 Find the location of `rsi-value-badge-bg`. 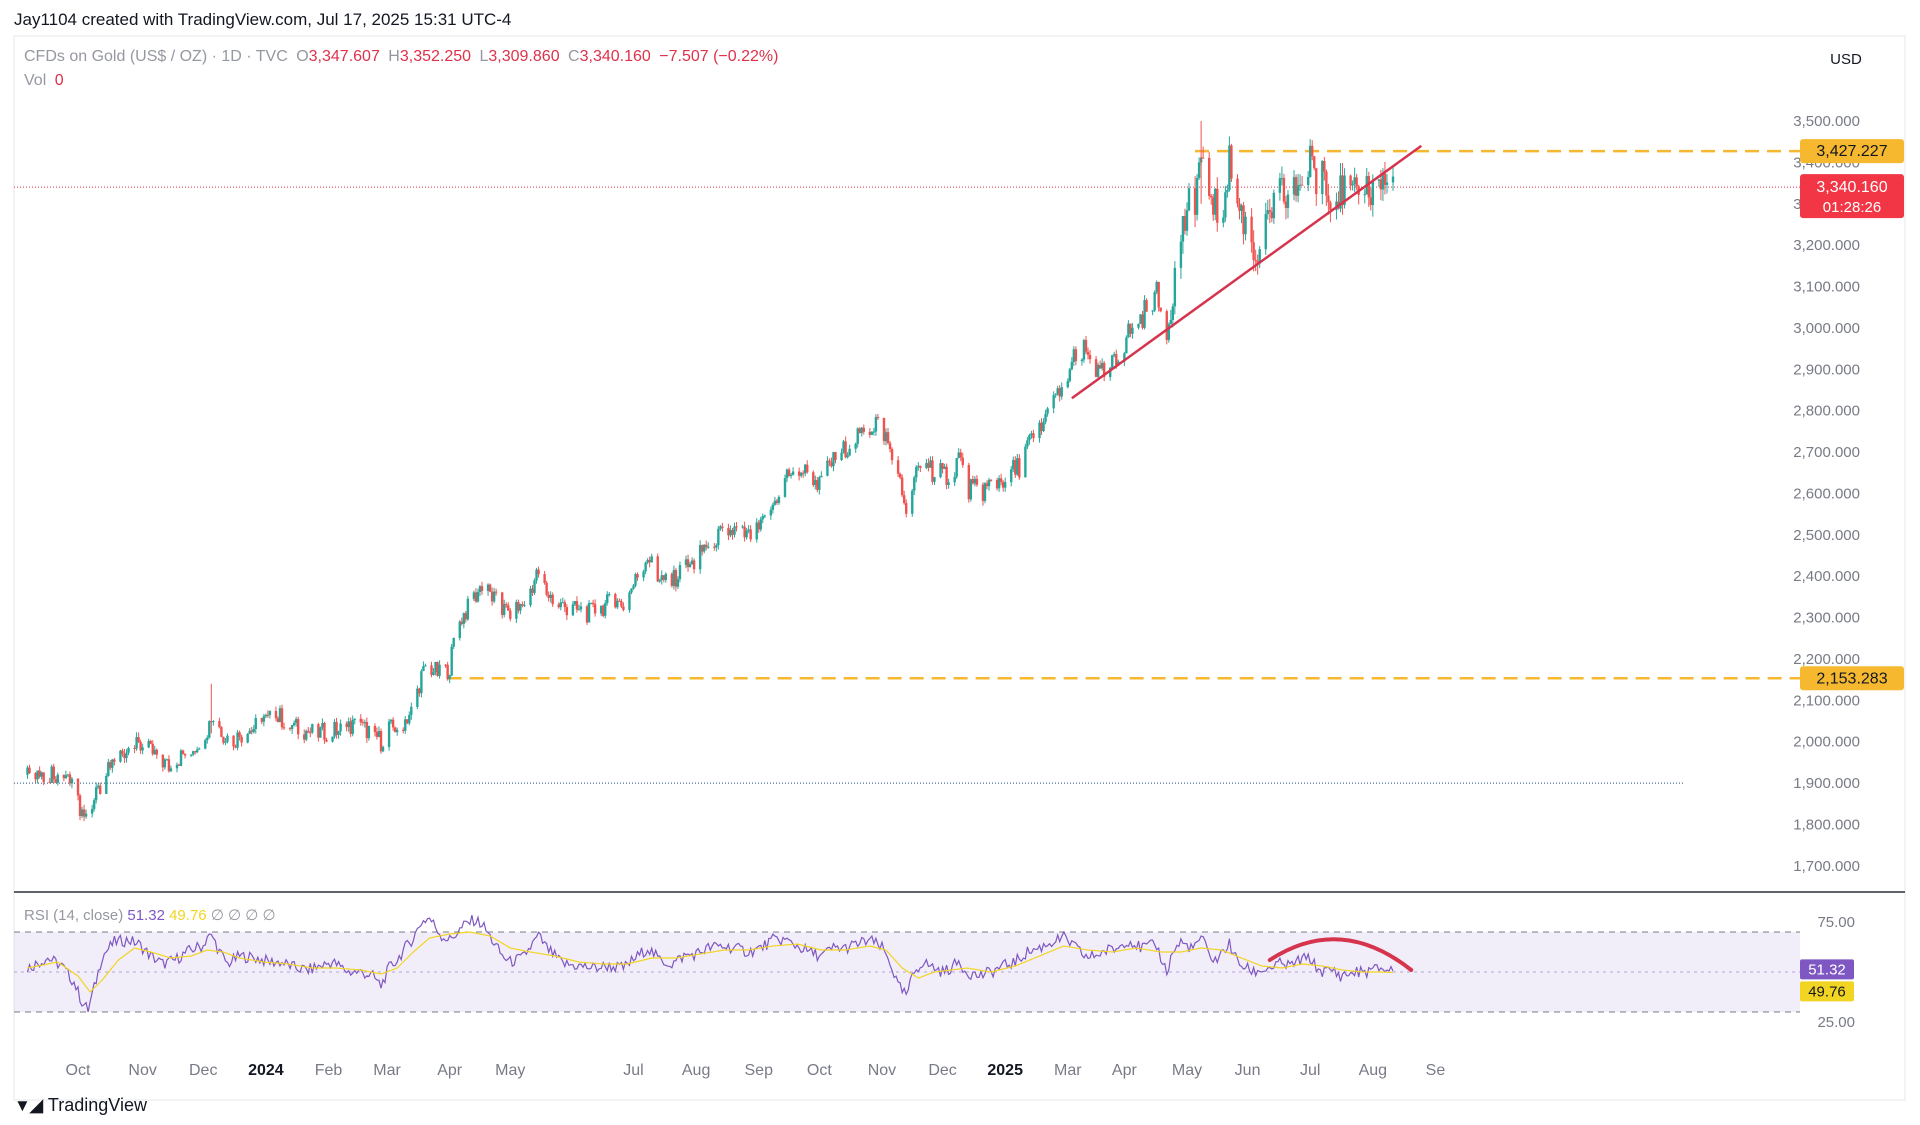

rsi-value-badge-bg is located at coordinates (1827, 969).